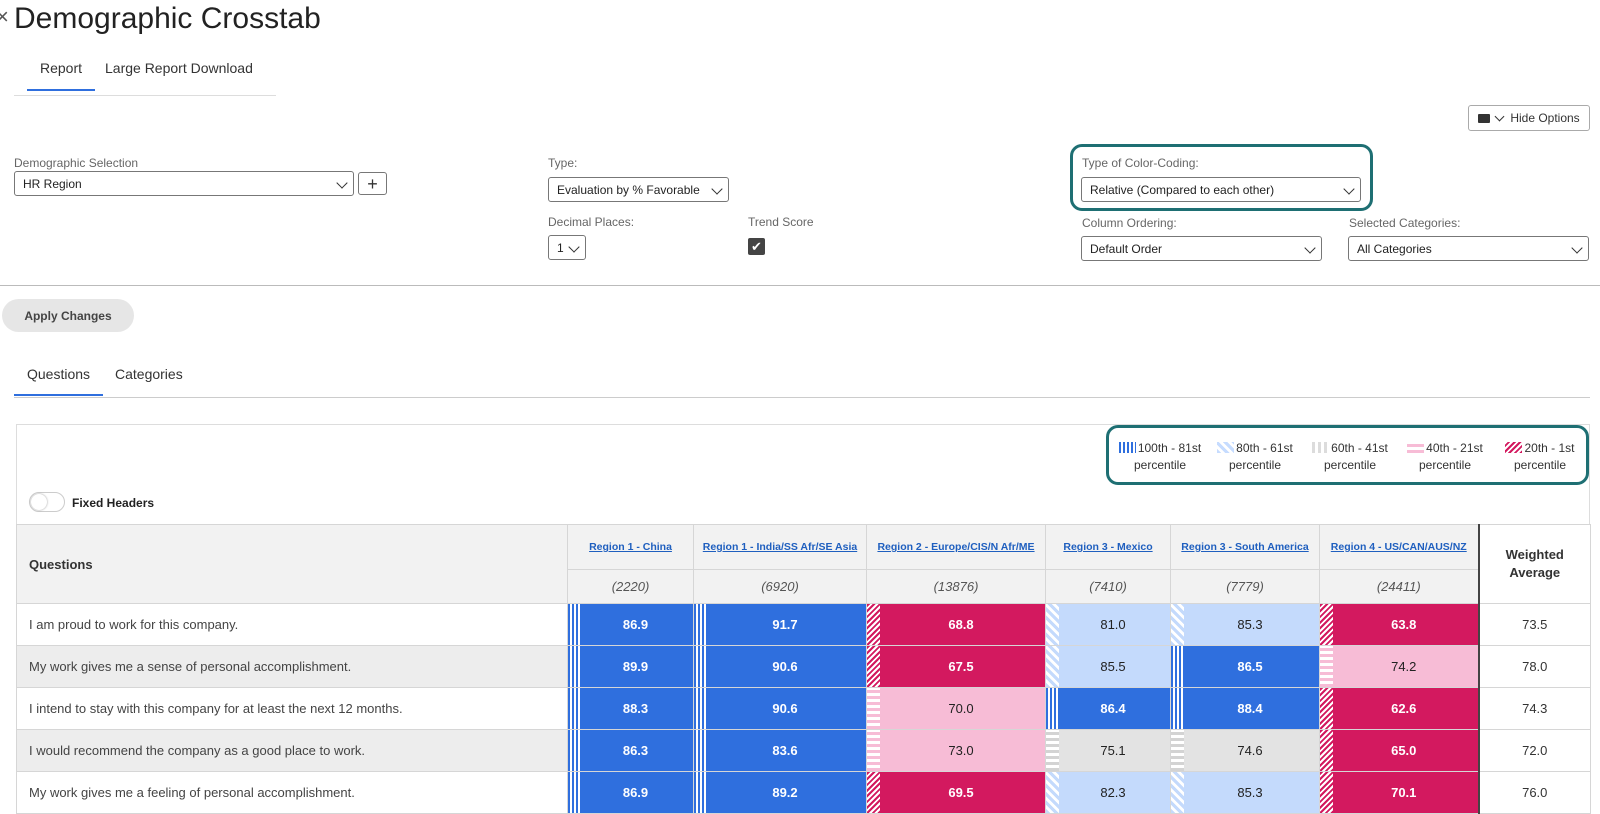 The image size is (1600, 814). Describe the element at coordinates (956, 624) in the screenshot. I see `score-cell: 68.8` at that location.